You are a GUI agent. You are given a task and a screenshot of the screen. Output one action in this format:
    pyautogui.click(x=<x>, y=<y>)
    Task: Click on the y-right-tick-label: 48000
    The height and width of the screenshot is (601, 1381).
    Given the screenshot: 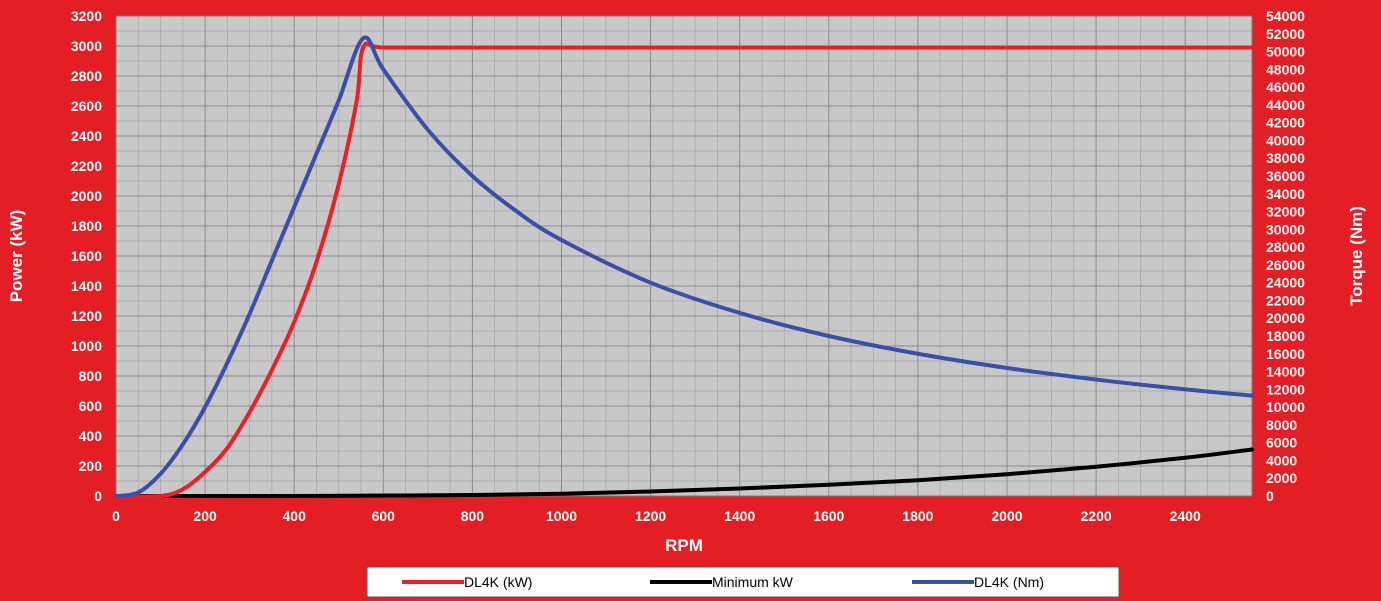 What is the action you would take?
    pyautogui.click(x=1285, y=69)
    